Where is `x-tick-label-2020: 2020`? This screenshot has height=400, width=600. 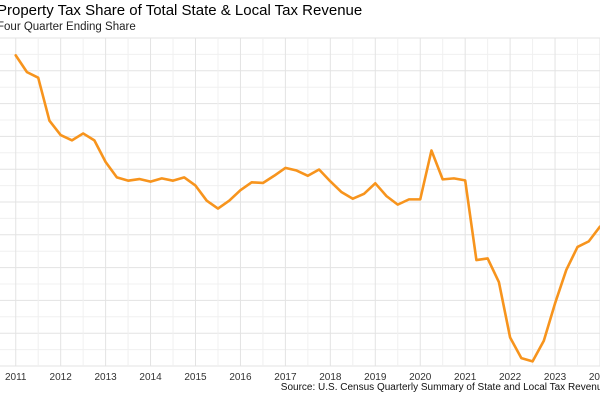
x-tick-label-2020: 2020 is located at coordinates (420, 377).